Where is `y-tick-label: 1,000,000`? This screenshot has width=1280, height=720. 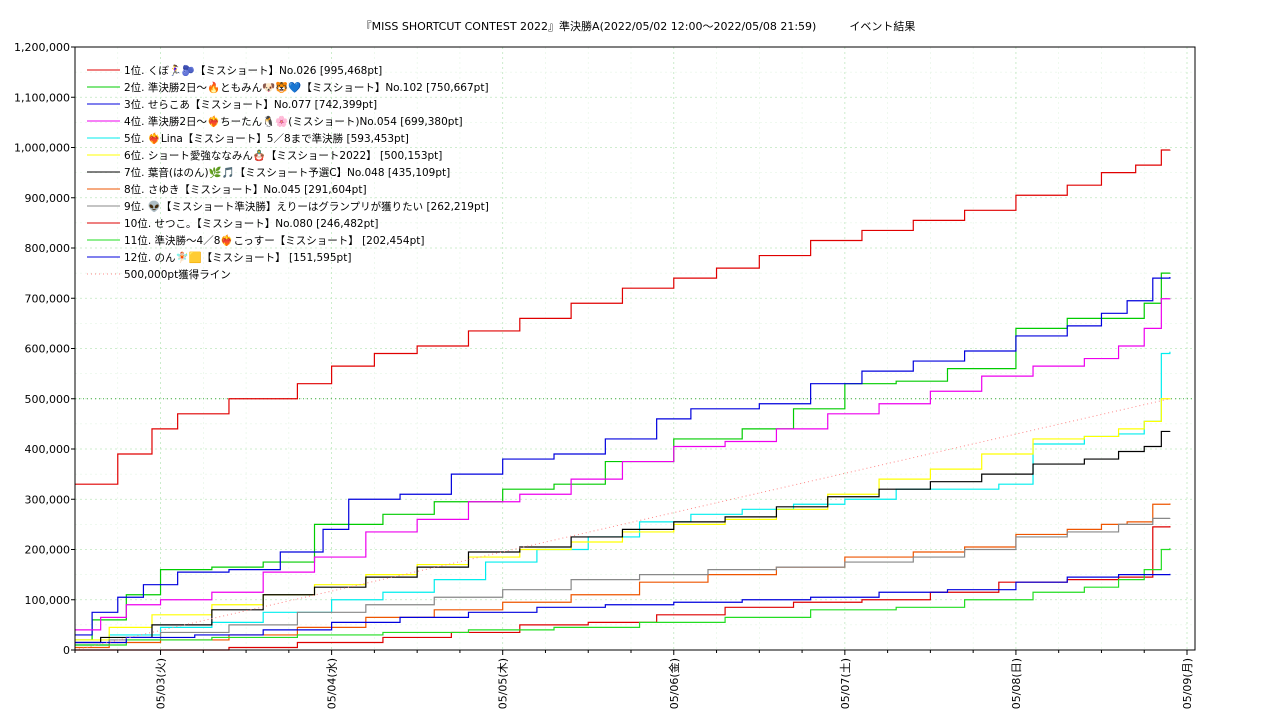
y-tick-label: 1,000,000 is located at coordinates (42, 148).